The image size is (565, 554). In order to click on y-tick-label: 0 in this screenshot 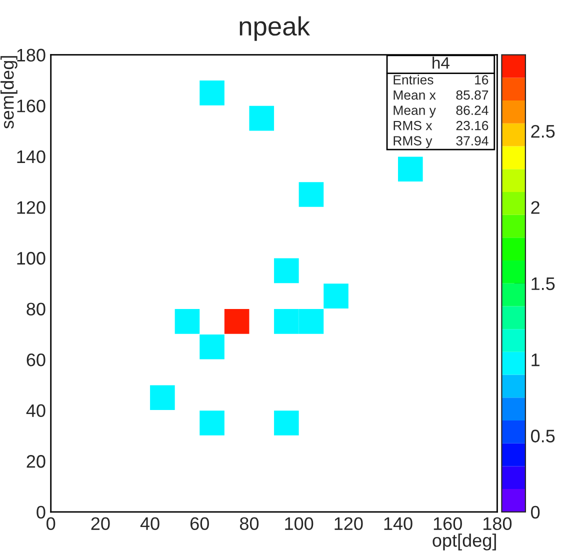, I will do `click(41, 512)`.